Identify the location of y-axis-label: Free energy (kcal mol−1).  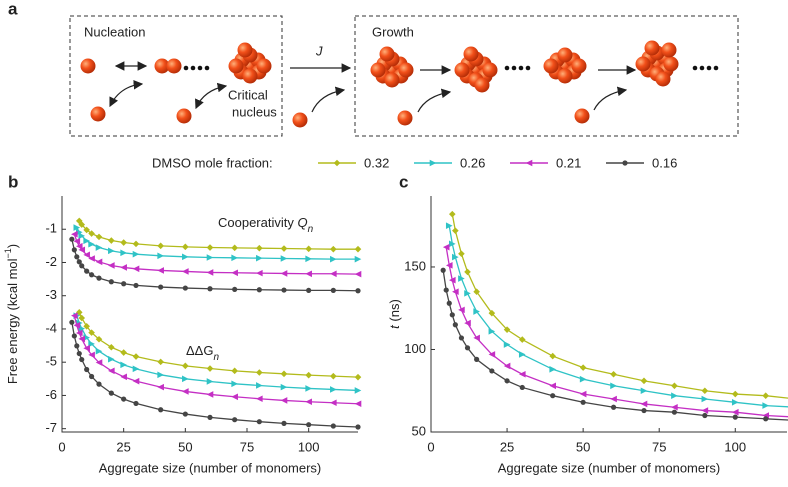
(11, 314).